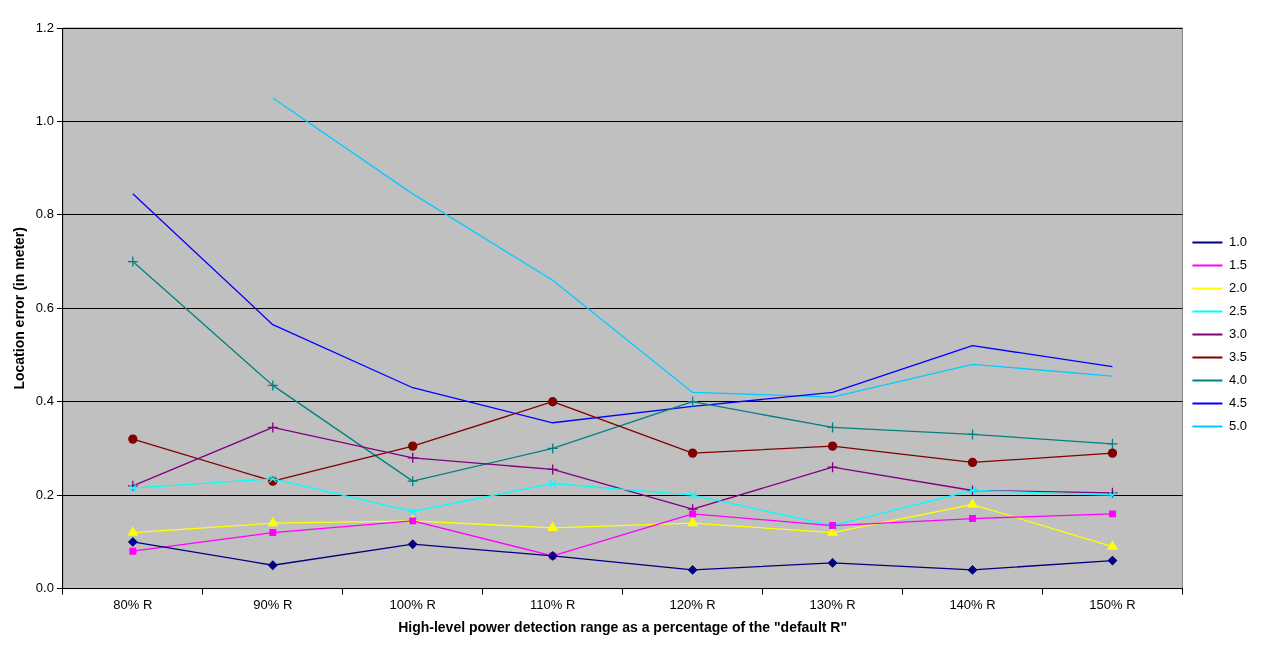 Image resolution: width=1270 pixels, height=649 pixels. I want to click on legend-label: 3.0, so click(1238, 334).